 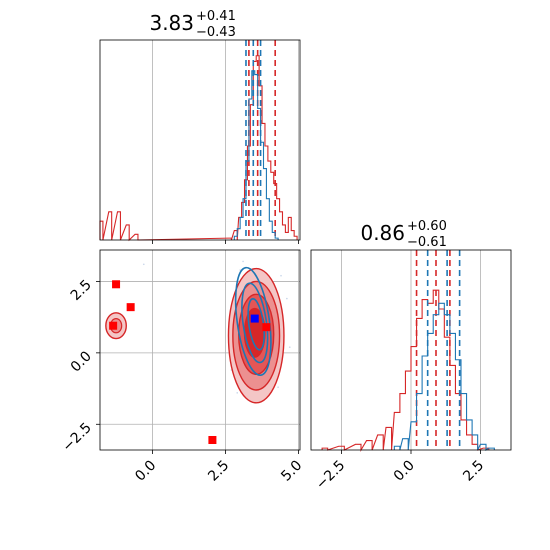 I want to click on top-title-plus: +0.41, so click(x=216, y=16).